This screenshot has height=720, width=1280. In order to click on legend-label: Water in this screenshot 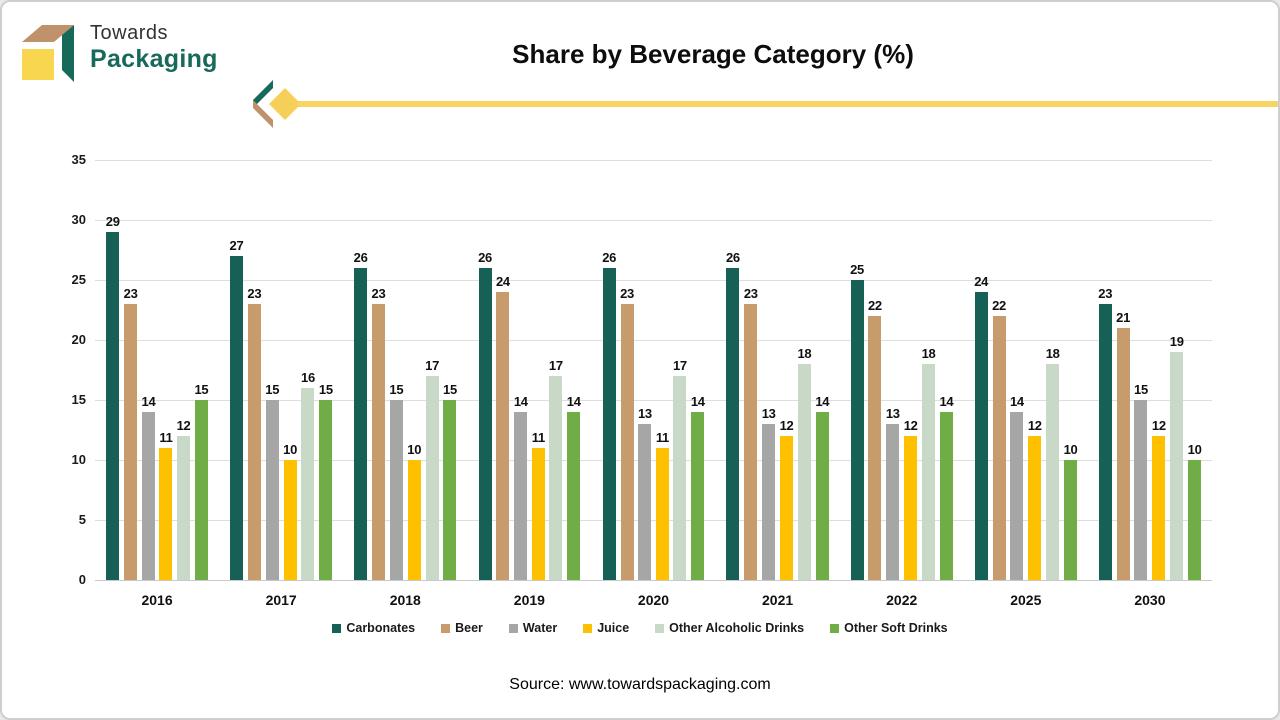, I will do `click(540, 628)`.